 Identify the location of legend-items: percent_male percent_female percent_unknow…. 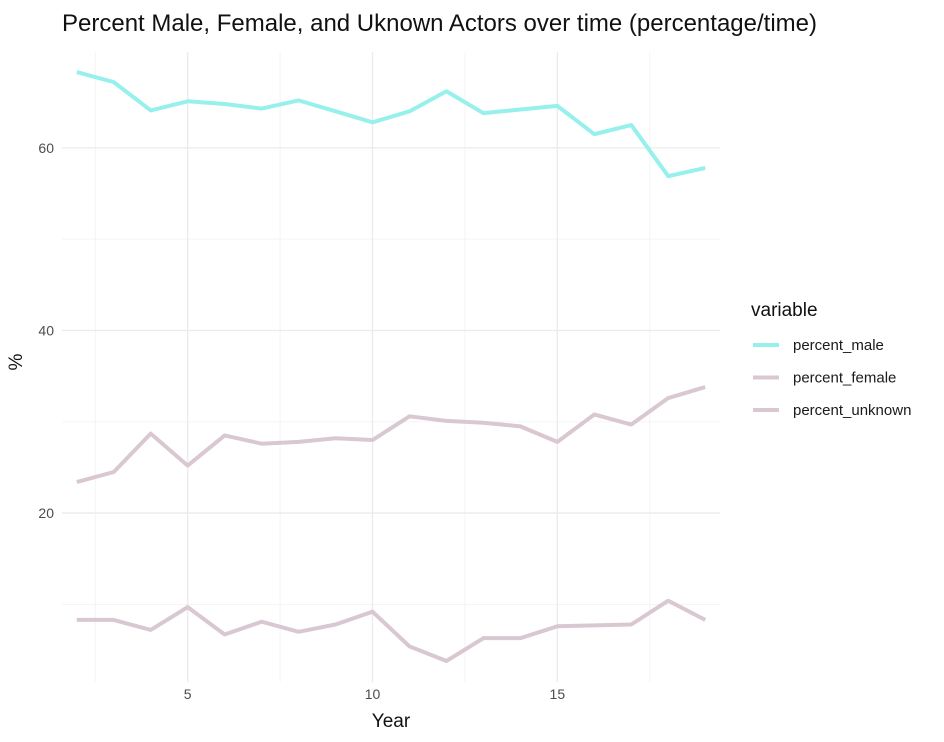
(832, 378).